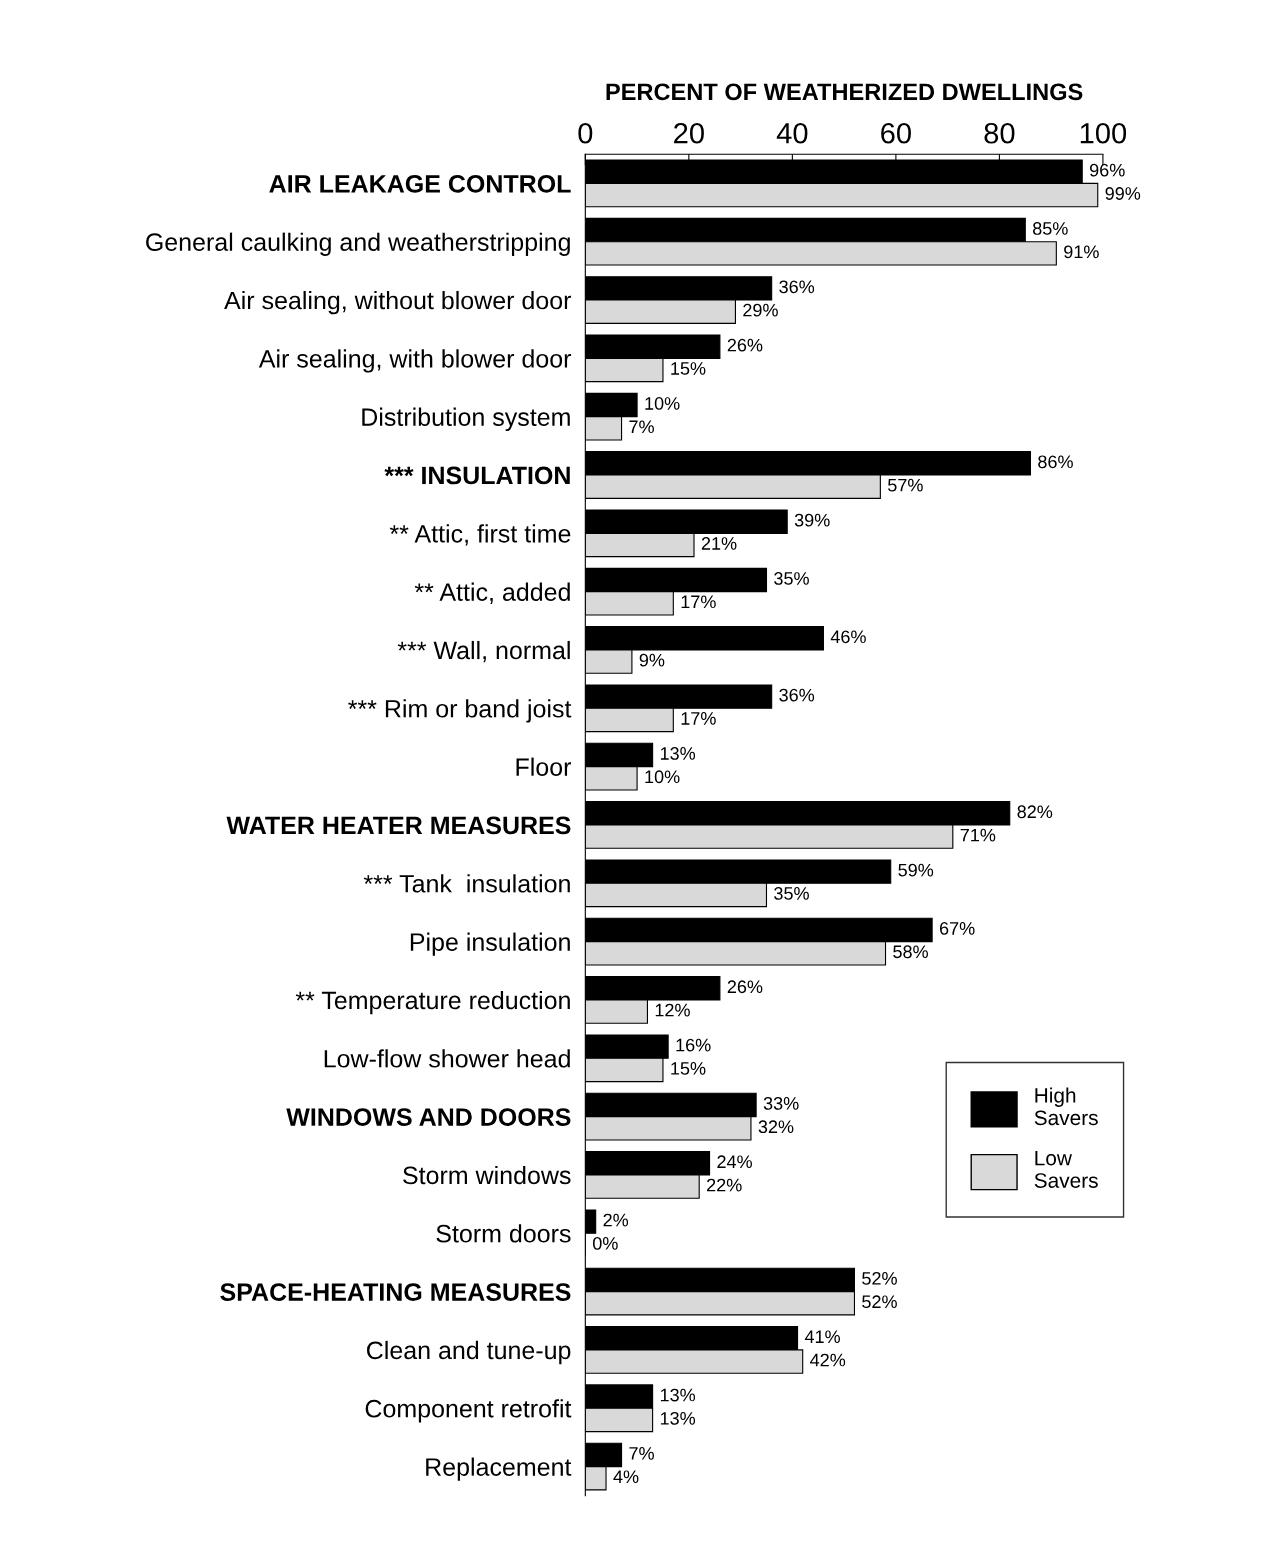 The width and height of the screenshot is (1278, 1542). I want to click on data-label: 4%, so click(626, 1477).